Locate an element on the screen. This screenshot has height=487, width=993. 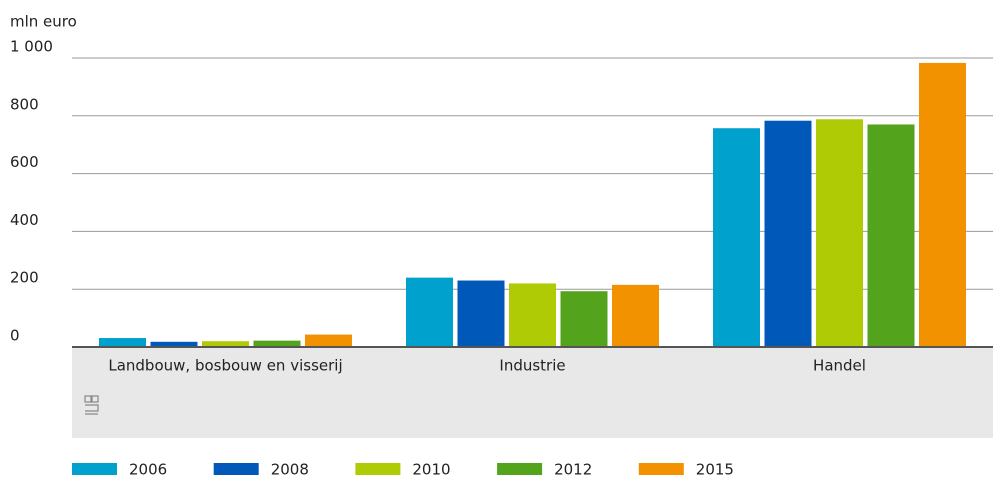
y-tick-label: 200 is located at coordinates (24, 278).